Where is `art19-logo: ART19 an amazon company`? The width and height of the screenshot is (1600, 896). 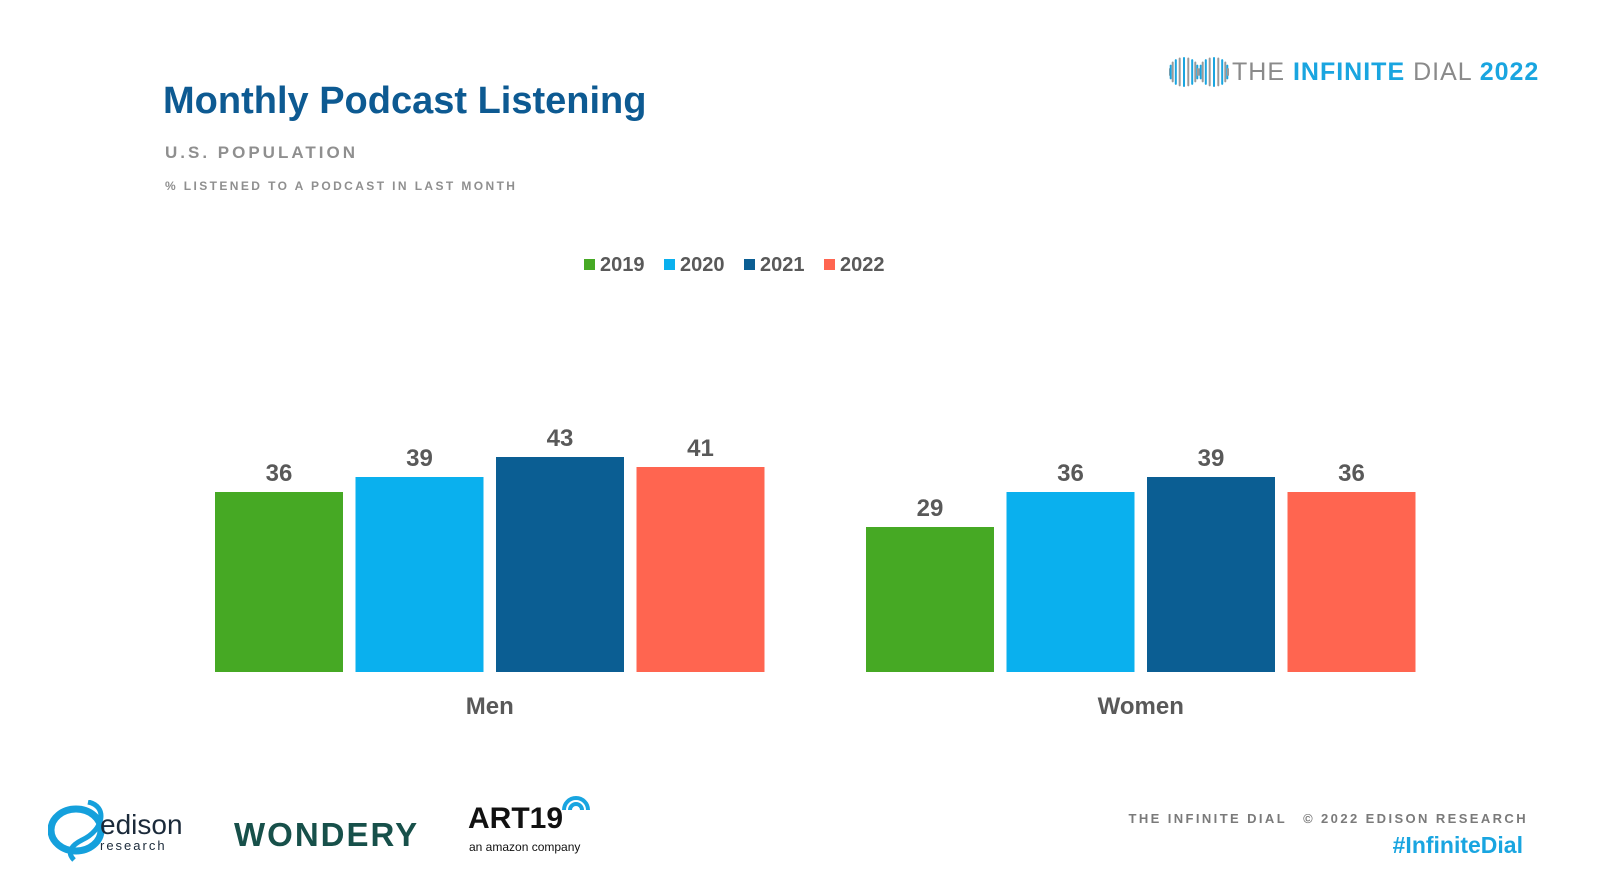
art19-logo: ART19 an amazon company is located at coordinates (533, 828).